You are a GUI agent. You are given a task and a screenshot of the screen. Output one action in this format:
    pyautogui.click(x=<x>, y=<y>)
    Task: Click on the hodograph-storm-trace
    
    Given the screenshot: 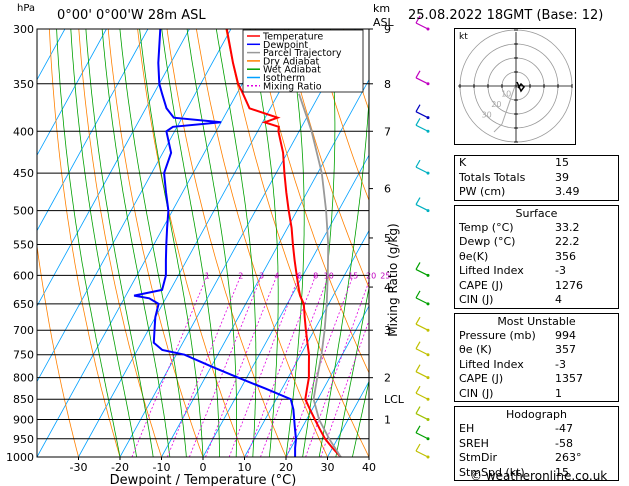 What is the action you would take?
    pyautogui.click(x=504, y=109)
    